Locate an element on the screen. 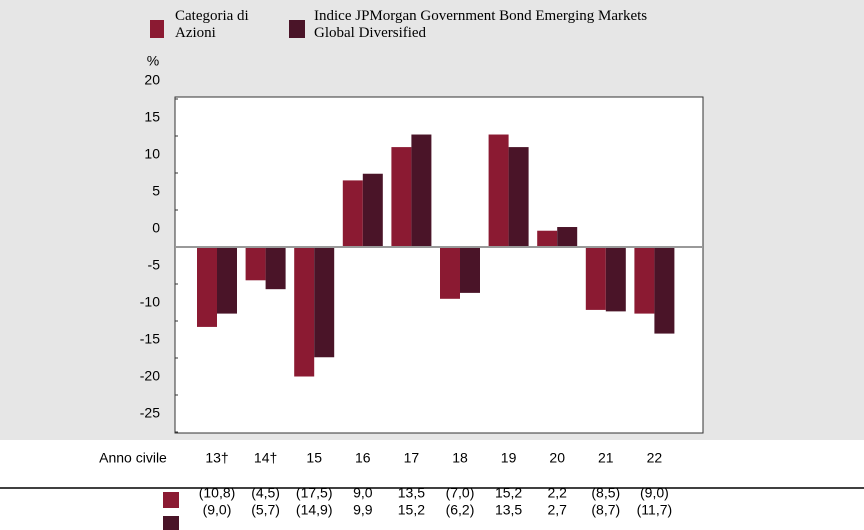 This screenshot has height=530, width=864. x-tick-label: 13† is located at coordinates (216, 458).